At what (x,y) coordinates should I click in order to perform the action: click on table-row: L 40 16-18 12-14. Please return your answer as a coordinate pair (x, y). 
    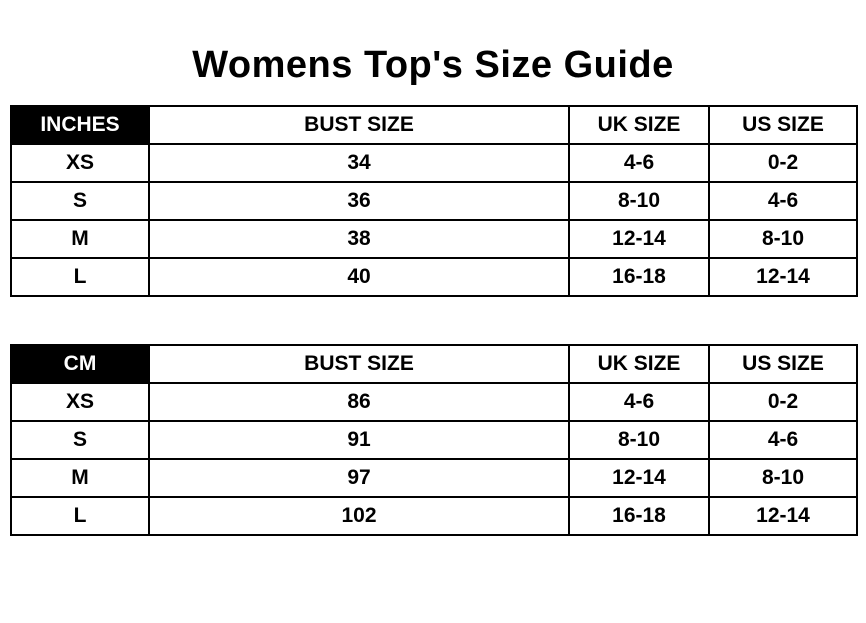
    Looking at the image, I should click on (434, 277).